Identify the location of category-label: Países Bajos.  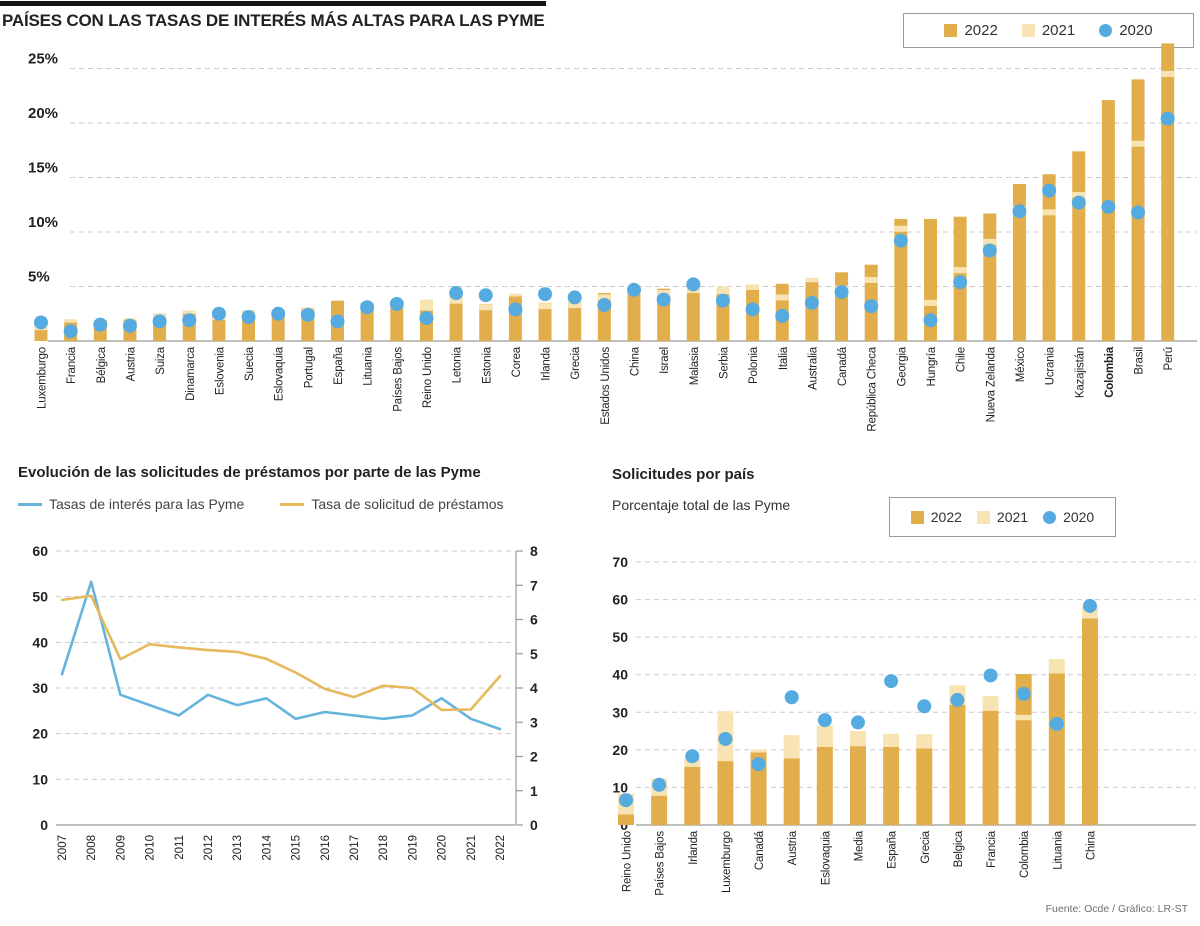
(398, 379).